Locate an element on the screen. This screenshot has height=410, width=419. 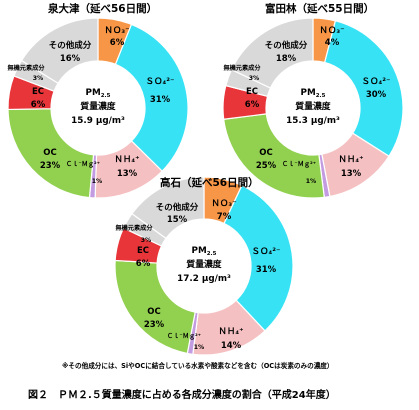
chart-title: 富田林（延べ55日間） is located at coordinates (319, 8).